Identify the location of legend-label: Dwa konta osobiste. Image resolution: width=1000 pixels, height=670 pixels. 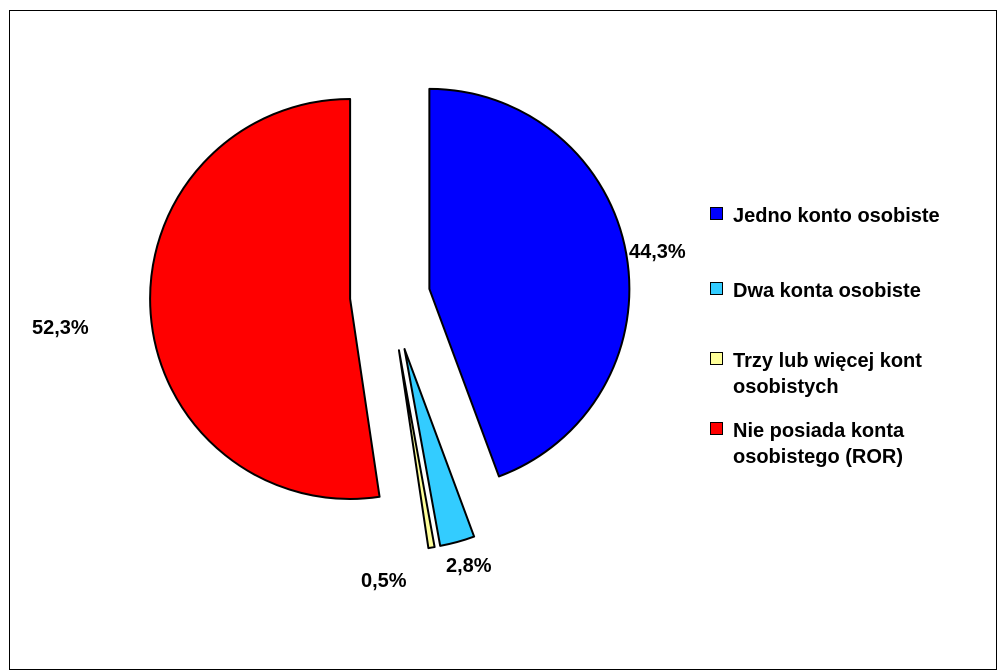
(827, 291).